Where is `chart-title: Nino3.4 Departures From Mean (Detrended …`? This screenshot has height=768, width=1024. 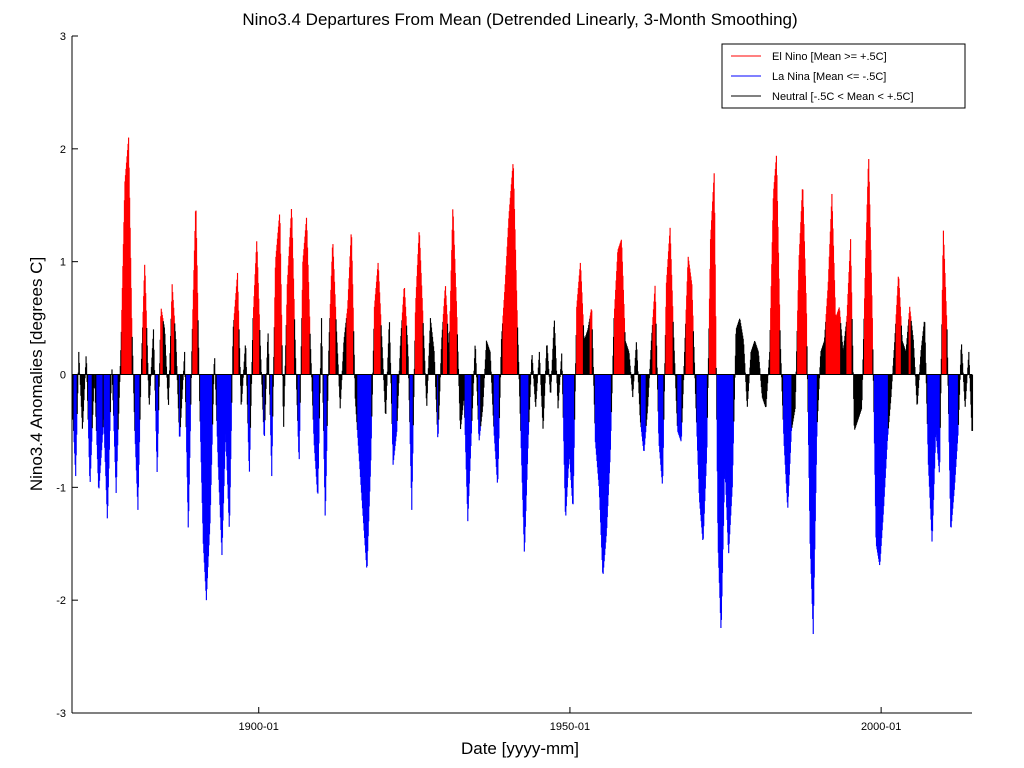
chart-title: Nino3.4 Departures From Mean (Detrended … is located at coordinates (519, 19).